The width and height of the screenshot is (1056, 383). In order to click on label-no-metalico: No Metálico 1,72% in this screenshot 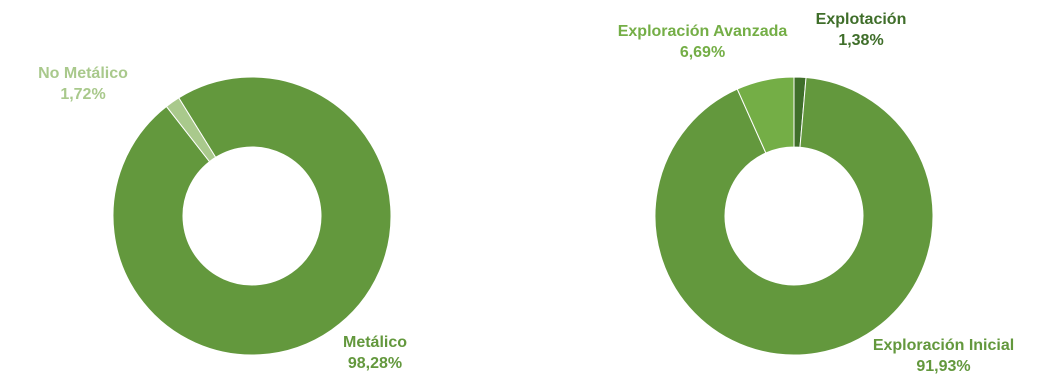, I will do `click(83, 84)`.